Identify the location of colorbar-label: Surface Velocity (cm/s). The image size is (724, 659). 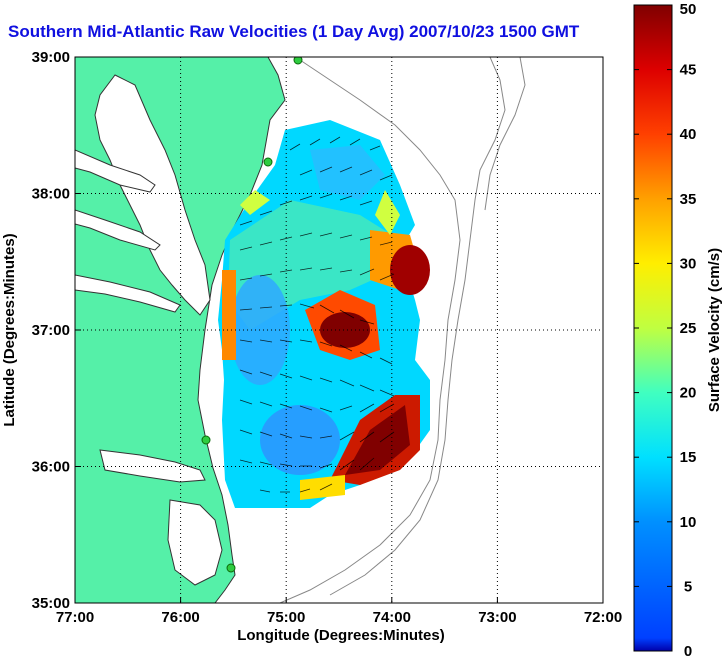
(714, 330).